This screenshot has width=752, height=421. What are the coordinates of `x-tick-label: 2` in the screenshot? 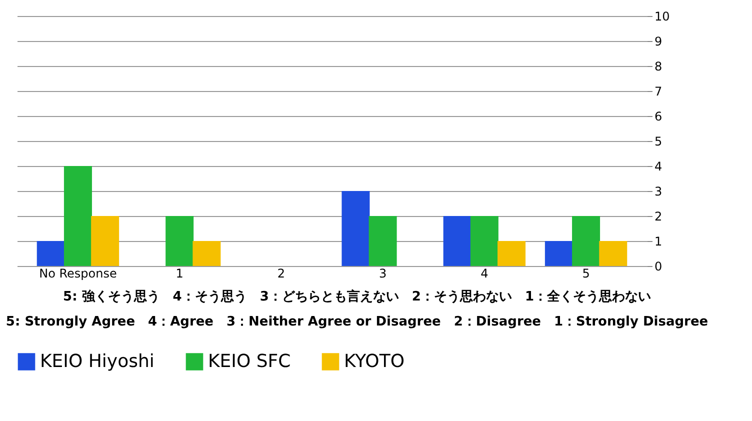 It's located at (281, 273).